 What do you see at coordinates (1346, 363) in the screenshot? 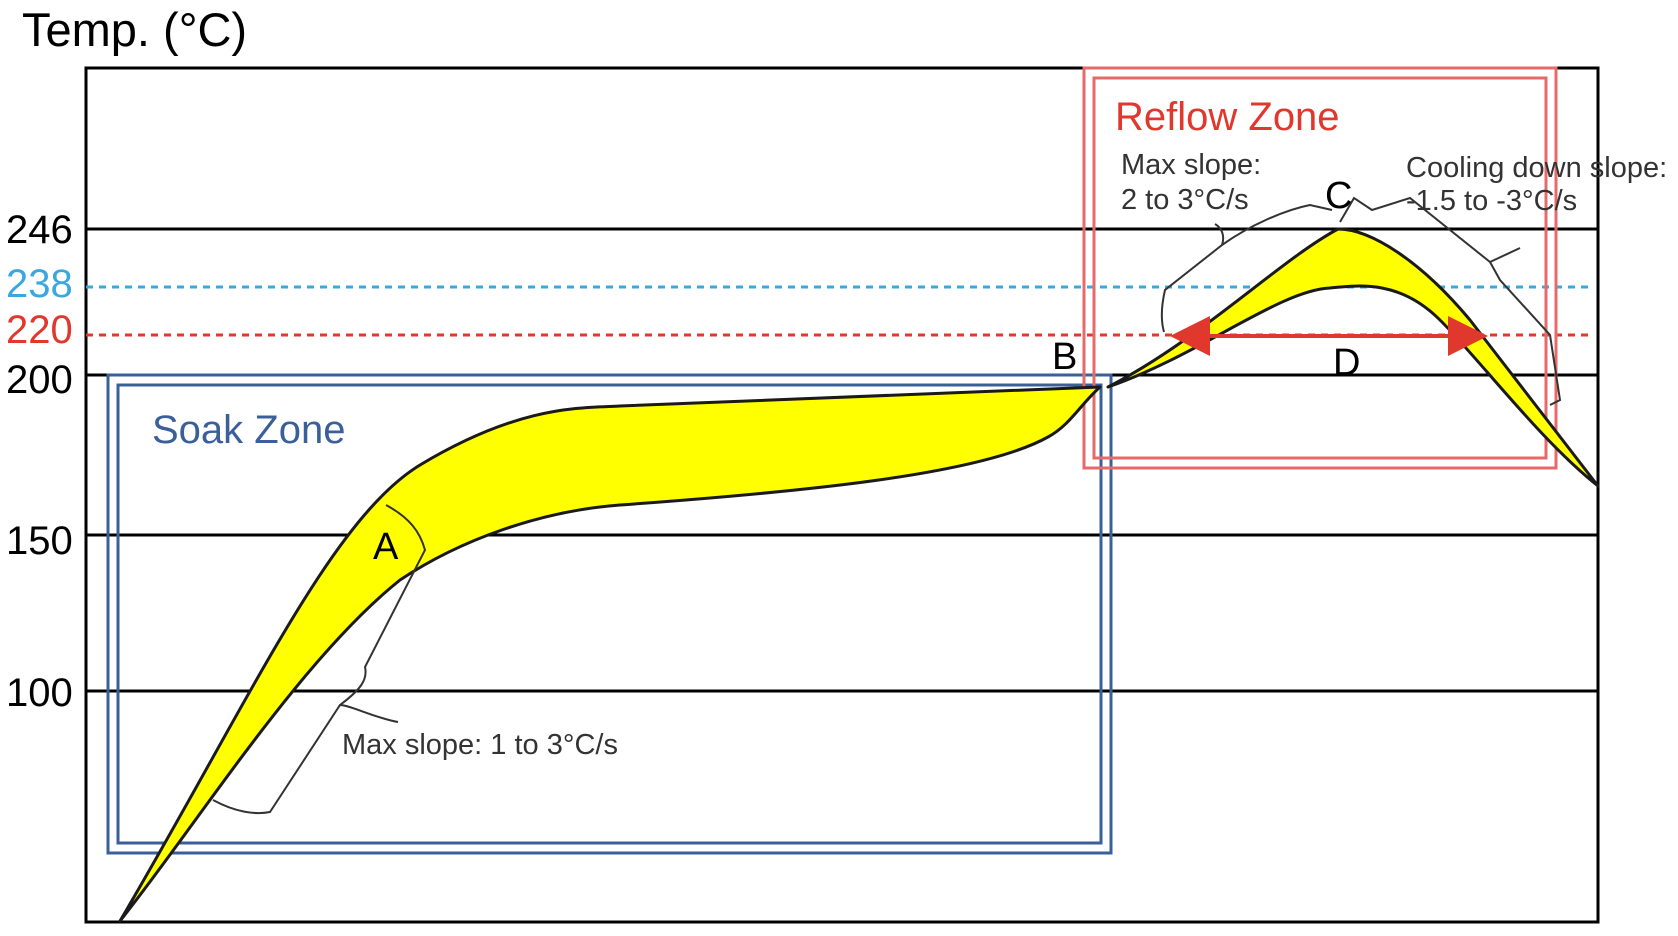
I see `point-label-d: D` at bounding box center [1346, 363].